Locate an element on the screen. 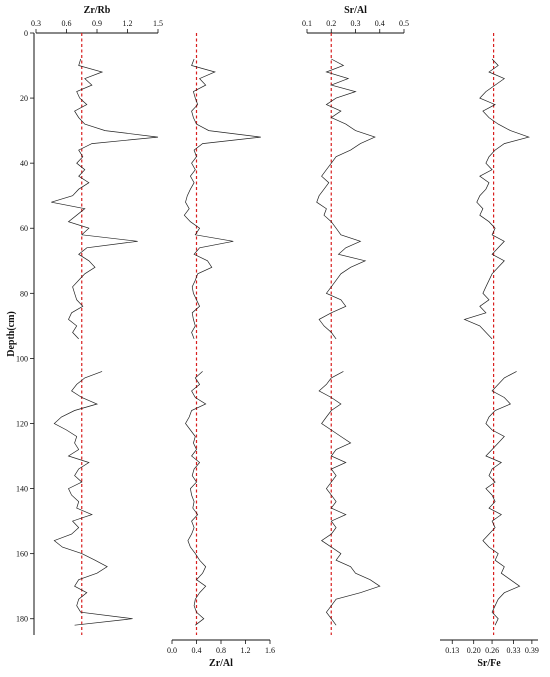  x-tick-label: 0.8 is located at coordinates (221, 650).